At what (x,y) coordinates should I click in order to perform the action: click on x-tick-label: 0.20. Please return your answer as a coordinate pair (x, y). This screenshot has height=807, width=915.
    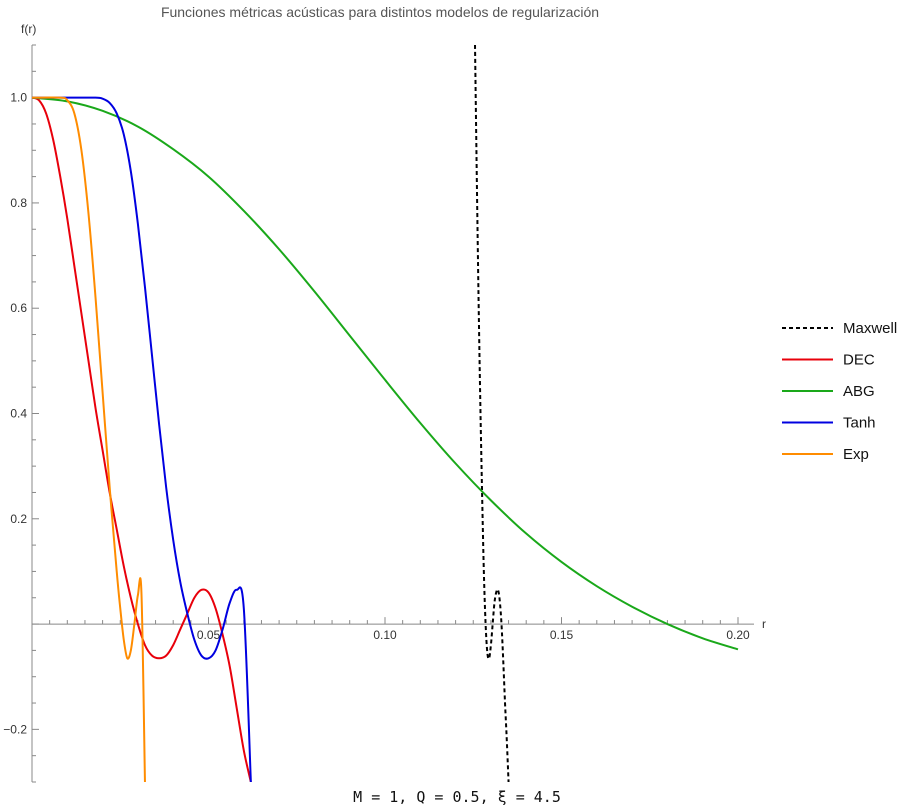
    Looking at the image, I should click on (738, 635).